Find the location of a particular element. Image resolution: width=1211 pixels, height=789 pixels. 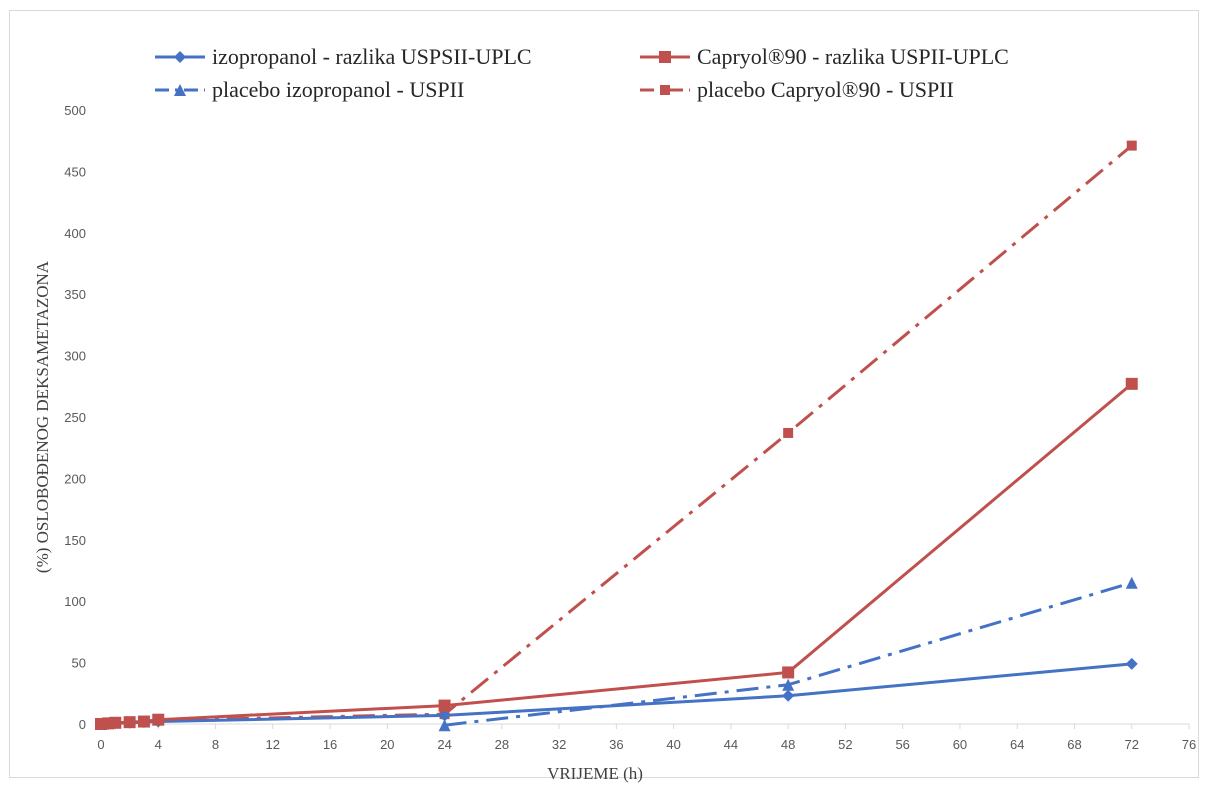

x-tick-label: 4 is located at coordinates (158, 744).